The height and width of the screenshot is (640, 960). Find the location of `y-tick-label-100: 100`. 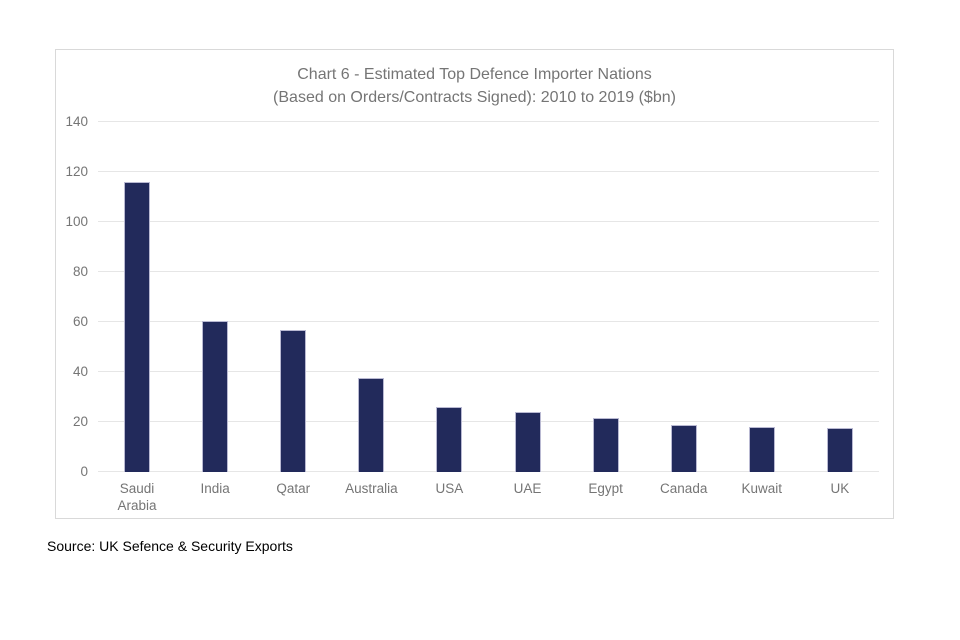

y-tick-label-100: 100 is located at coordinates (76, 221).